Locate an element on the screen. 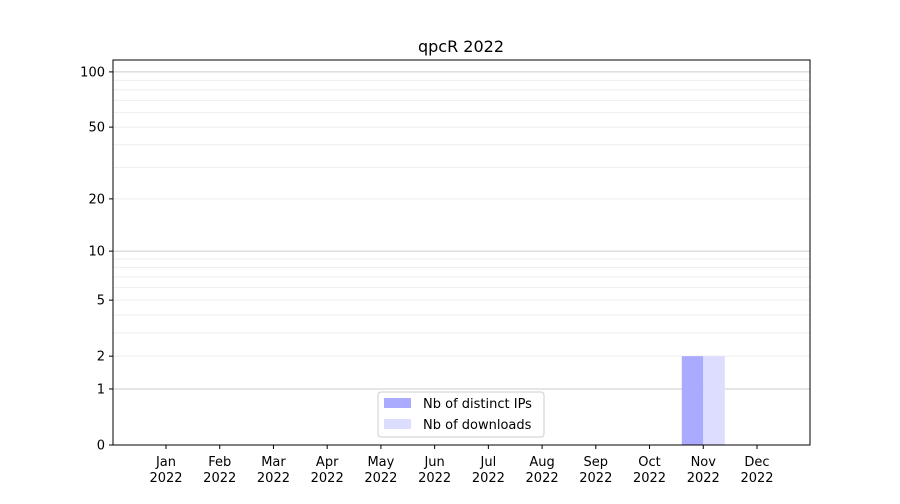 The image size is (900, 504). x-tick-label: Jan 2022 is located at coordinates (165, 470).